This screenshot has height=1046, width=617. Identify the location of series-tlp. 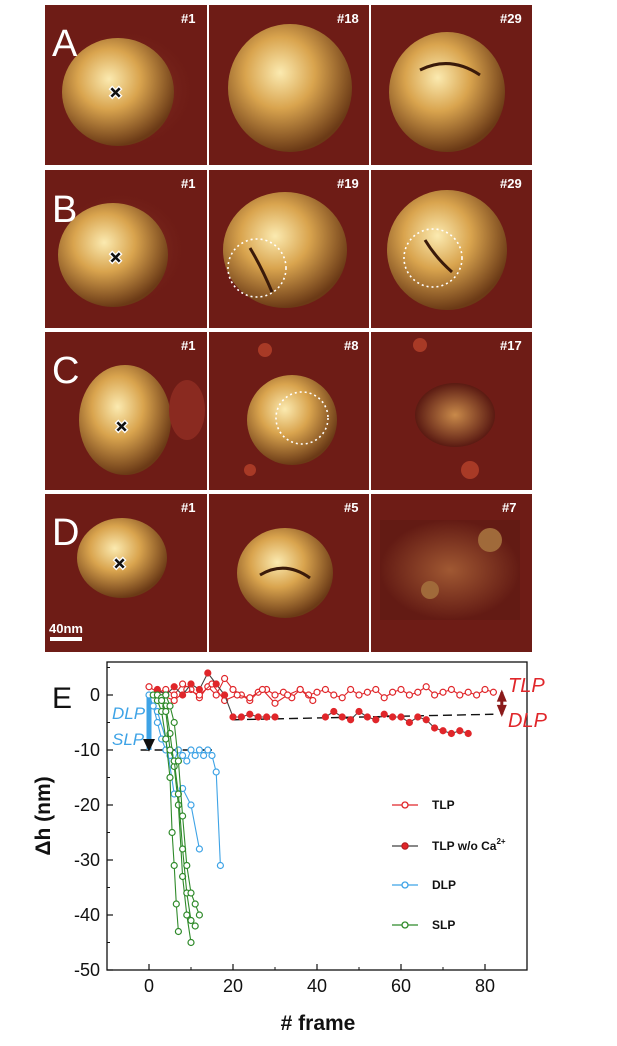
(321, 690).